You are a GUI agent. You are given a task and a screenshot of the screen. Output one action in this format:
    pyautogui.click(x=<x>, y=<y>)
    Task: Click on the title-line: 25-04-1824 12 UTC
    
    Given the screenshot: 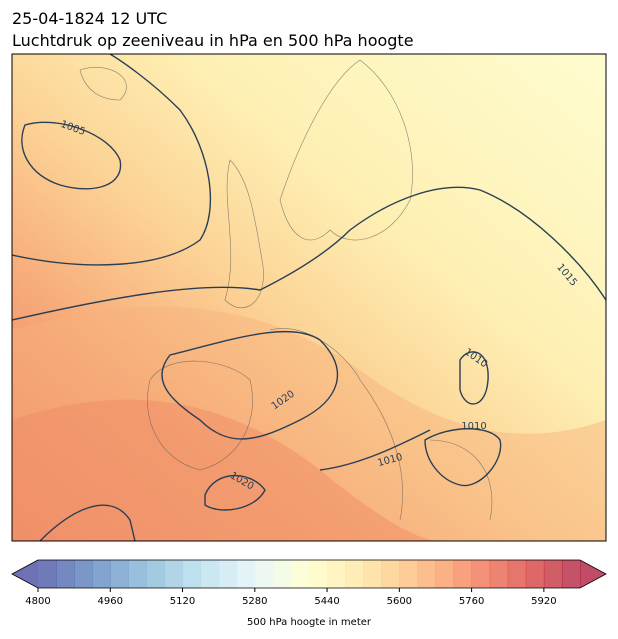 What is the action you would take?
    pyautogui.click(x=89, y=18)
    